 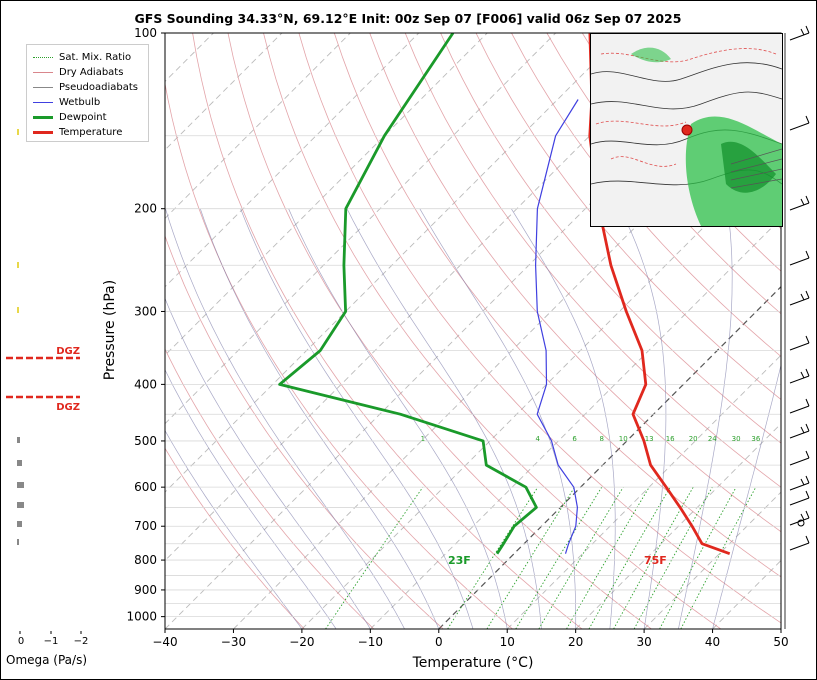 I want to click on mix-ratio-labels: 1 4 6 8 10 13 16 20 24 30 36, so click(x=591, y=439).